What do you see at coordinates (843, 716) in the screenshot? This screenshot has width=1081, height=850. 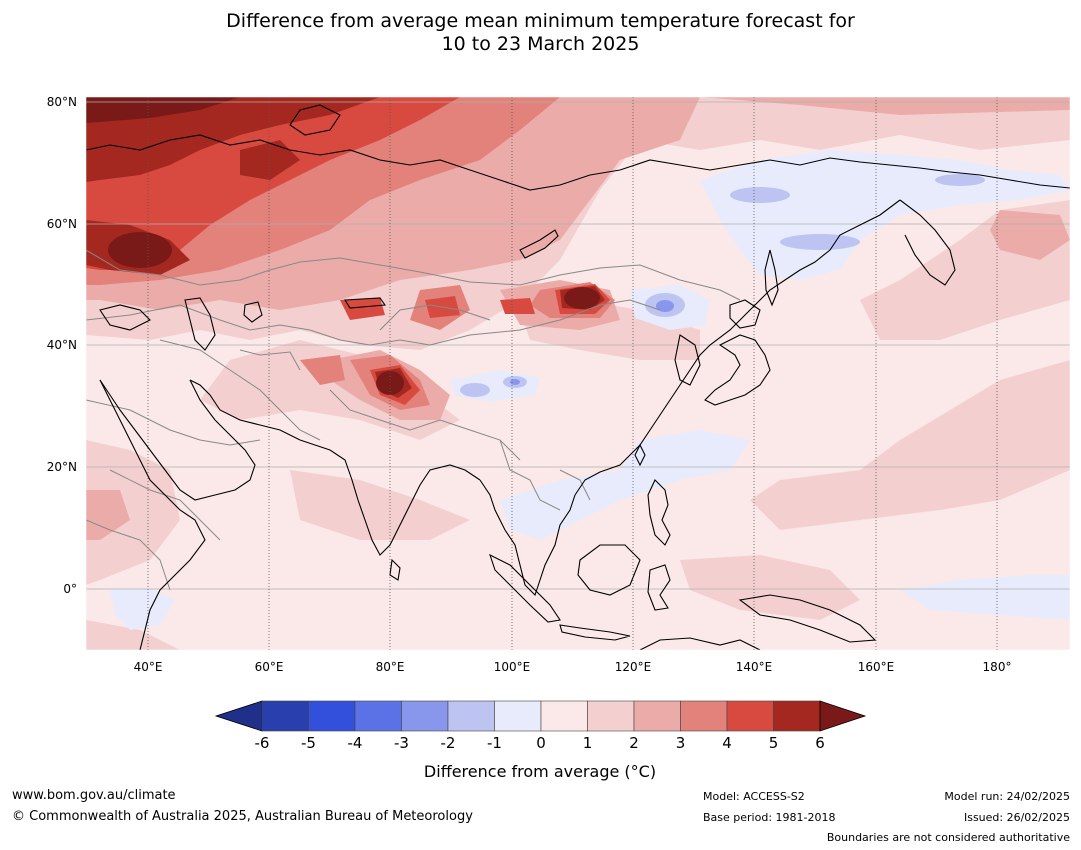 I see `colorbar-extension-high` at bounding box center [843, 716].